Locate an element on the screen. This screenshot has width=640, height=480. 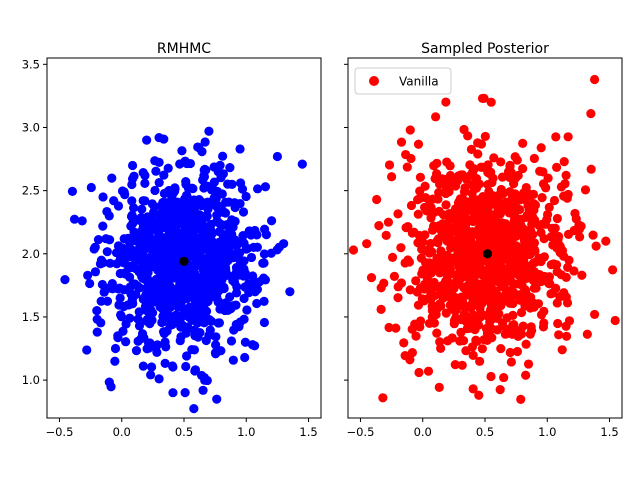
y-tick-label: 1.0 is located at coordinates (31, 380).